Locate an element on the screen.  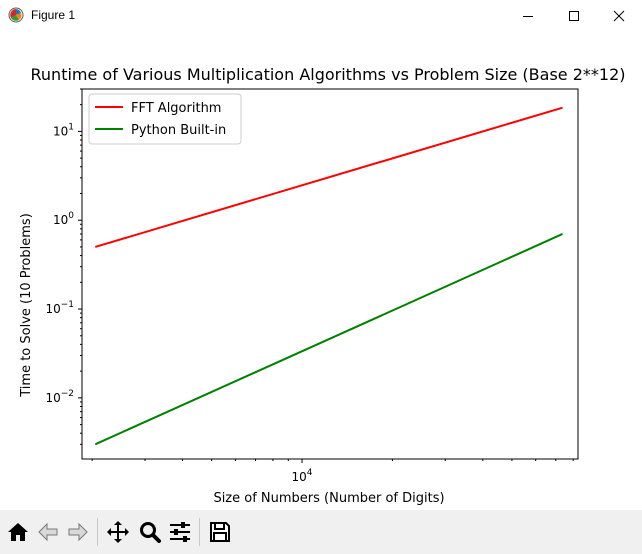
legend-frame is located at coordinates (165, 119).